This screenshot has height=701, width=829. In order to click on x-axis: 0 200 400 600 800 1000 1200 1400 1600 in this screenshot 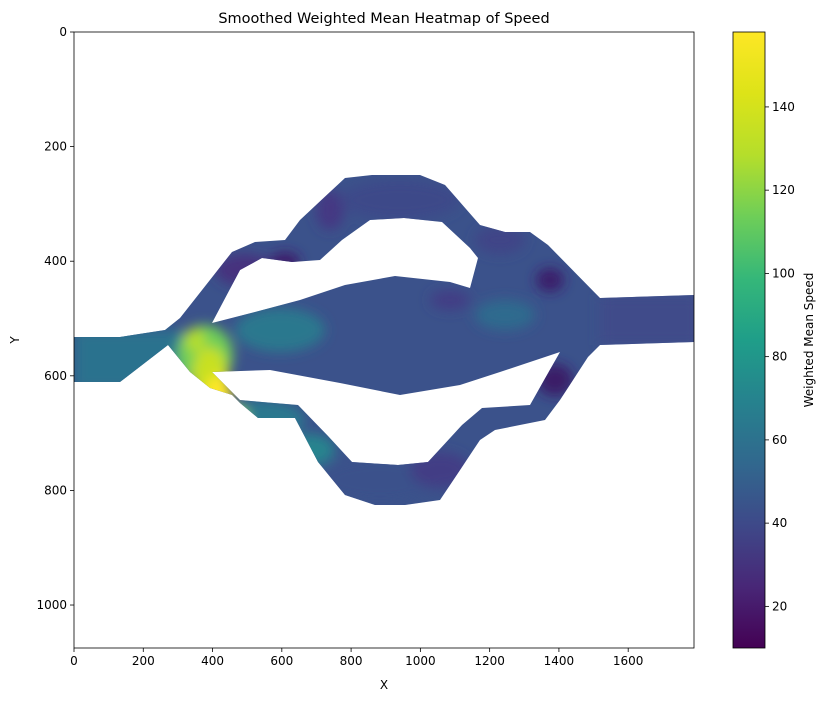, I will do `click(356, 658)`.